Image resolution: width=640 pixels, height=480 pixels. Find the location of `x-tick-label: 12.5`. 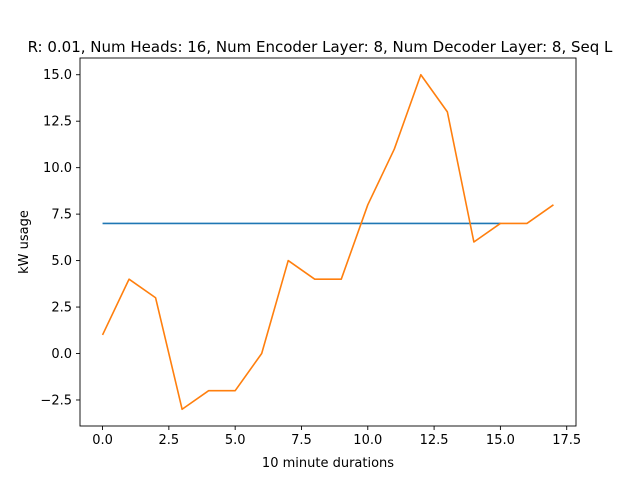

x-tick-label: 12.5 is located at coordinates (434, 440).